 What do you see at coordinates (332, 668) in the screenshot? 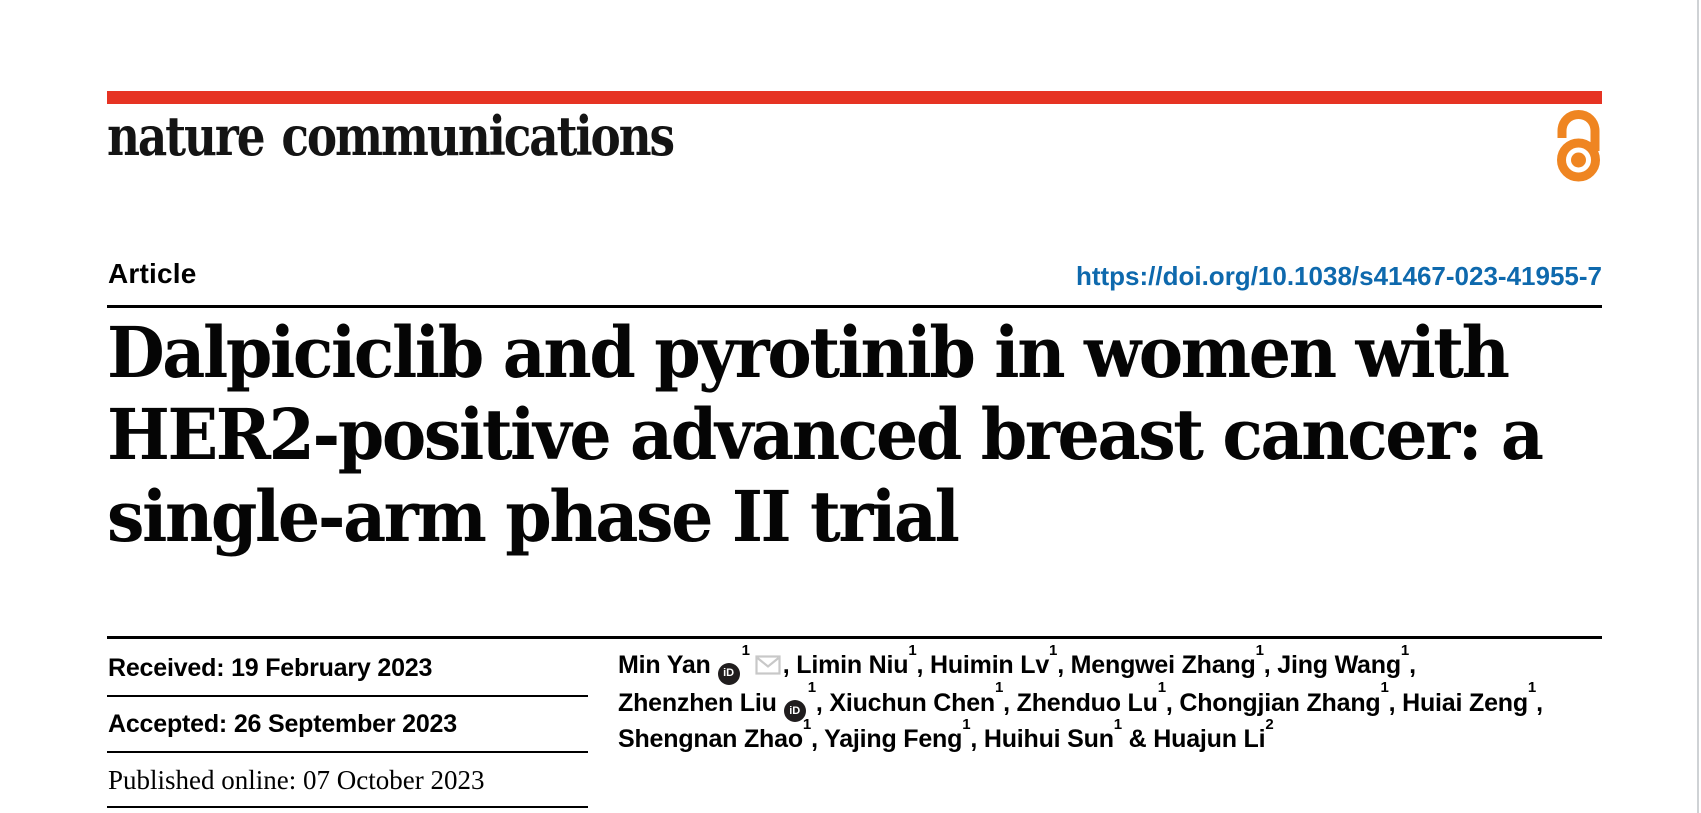
I see `received-value: 19 February 2023` at bounding box center [332, 668].